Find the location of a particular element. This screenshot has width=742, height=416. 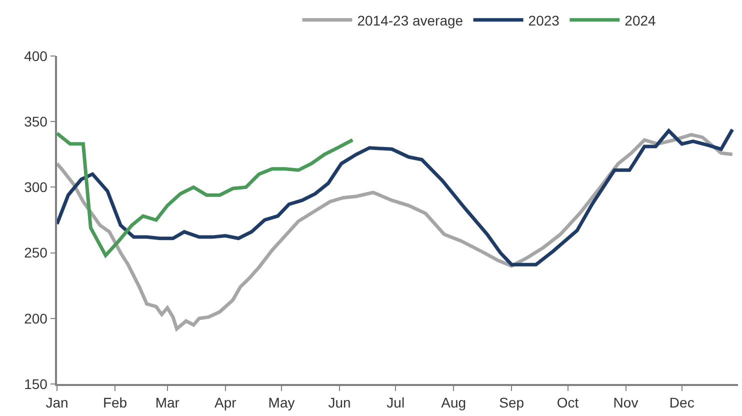

x-tick-label: Jun is located at coordinates (339, 402).